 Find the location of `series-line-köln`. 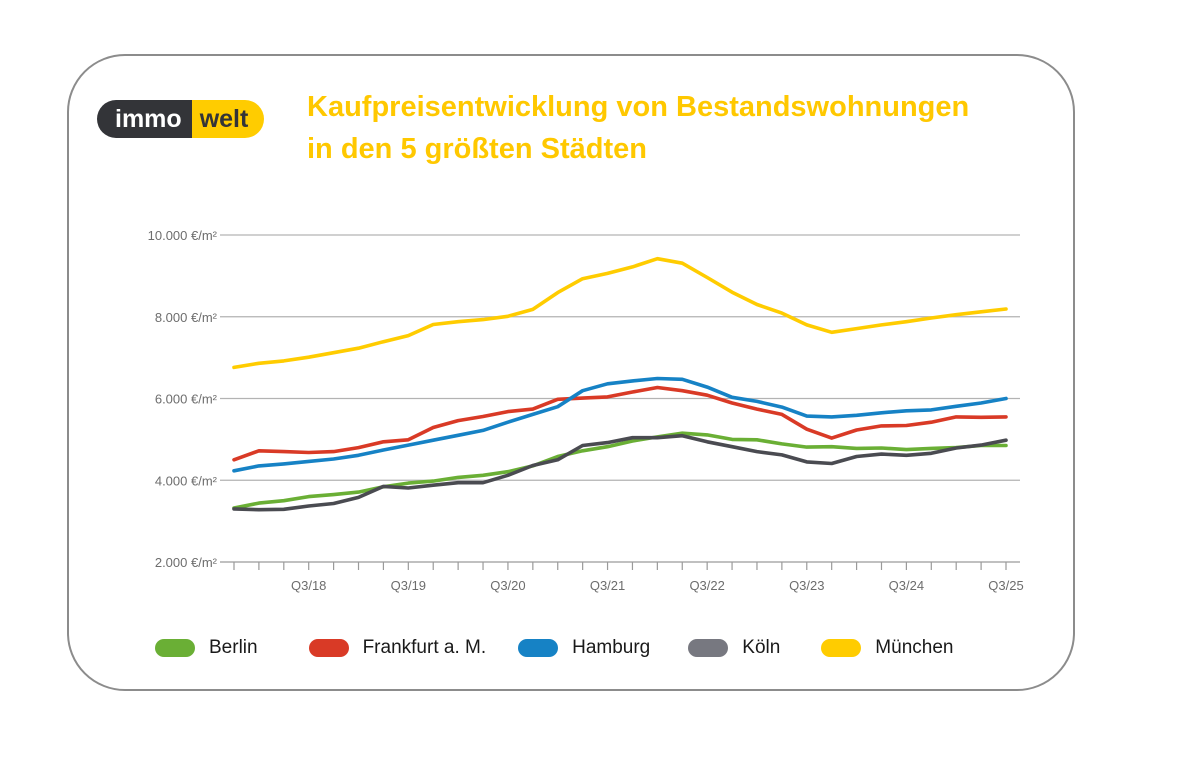

series-line-köln is located at coordinates (620, 472).